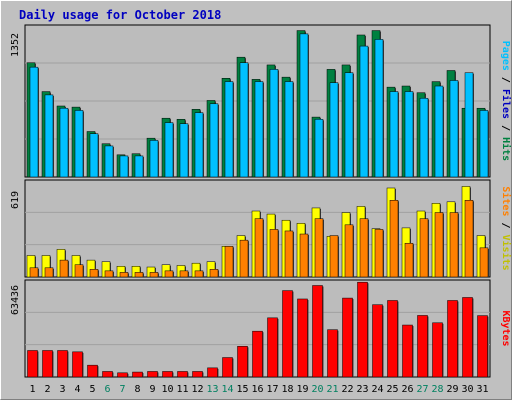 This screenshot has width=512, height=400. What do you see at coordinates (122, 389) in the screenshot?
I see `x-tick-label-day-7: 7` at bounding box center [122, 389].